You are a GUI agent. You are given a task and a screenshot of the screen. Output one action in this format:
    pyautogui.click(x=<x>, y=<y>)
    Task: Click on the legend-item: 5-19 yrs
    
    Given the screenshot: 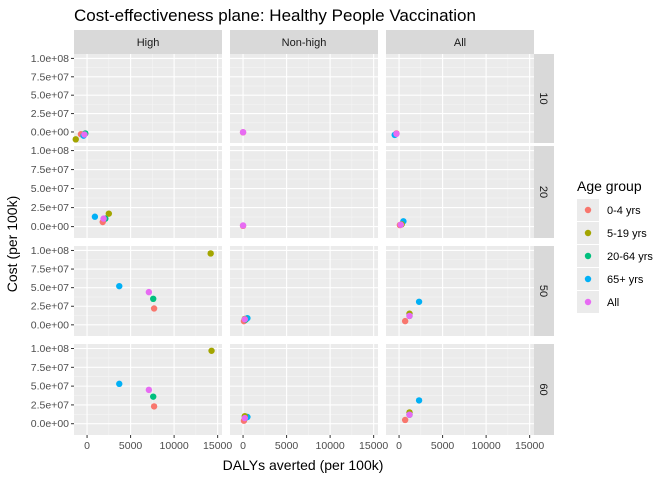 What is the action you would take?
    pyautogui.click(x=612, y=233)
    